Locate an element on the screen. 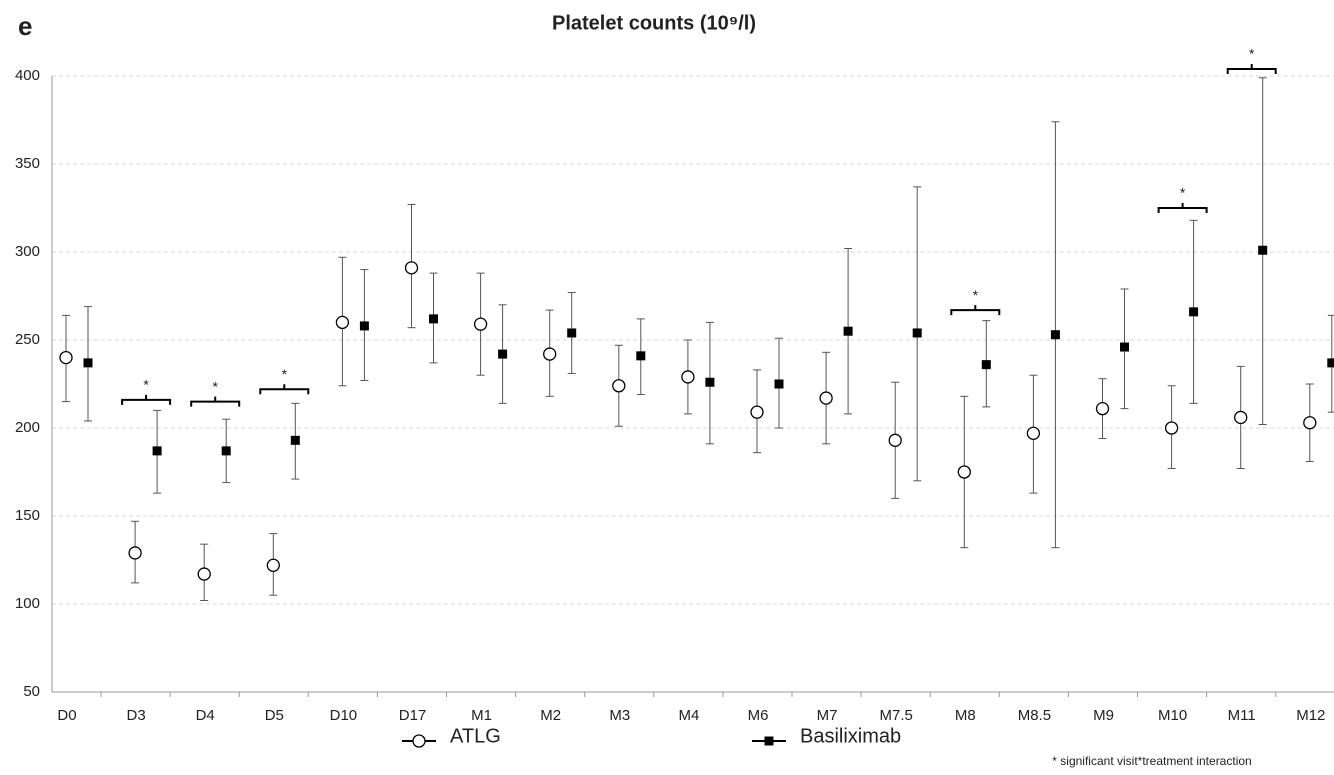  x-tick-label: D10 is located at coordinates (344, 715).